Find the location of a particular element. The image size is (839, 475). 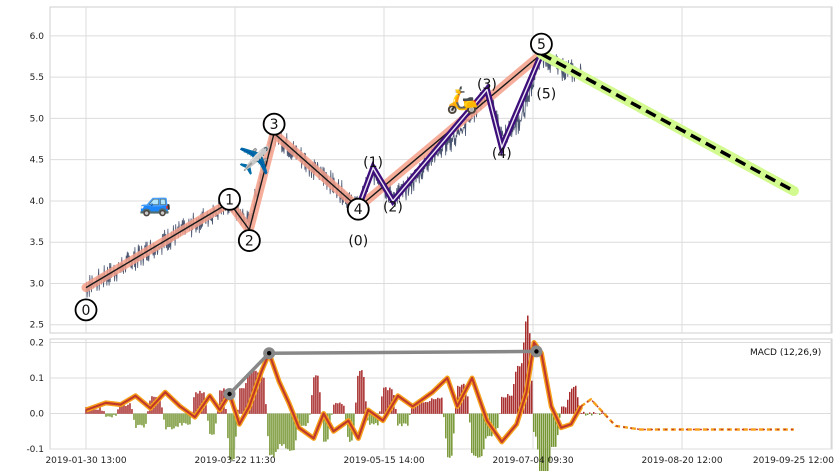

emoji-marker: 🛵 is located at coordinates (462, 101).